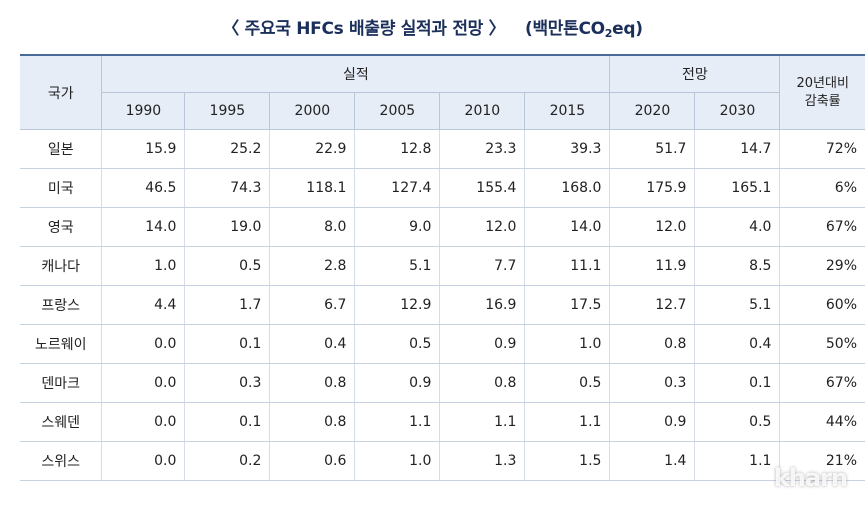  I want to click on value-cell: 6.7, so click(312, 305).